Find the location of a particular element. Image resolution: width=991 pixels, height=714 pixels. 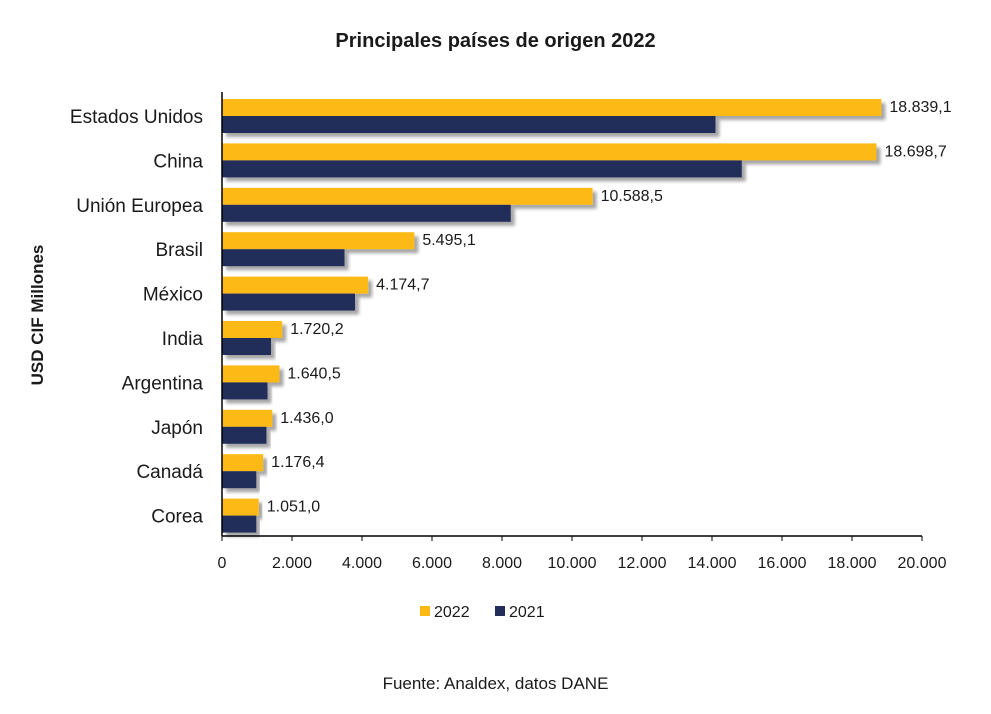

x-tick-label: 16.000 is located at coordinates (782, 563).